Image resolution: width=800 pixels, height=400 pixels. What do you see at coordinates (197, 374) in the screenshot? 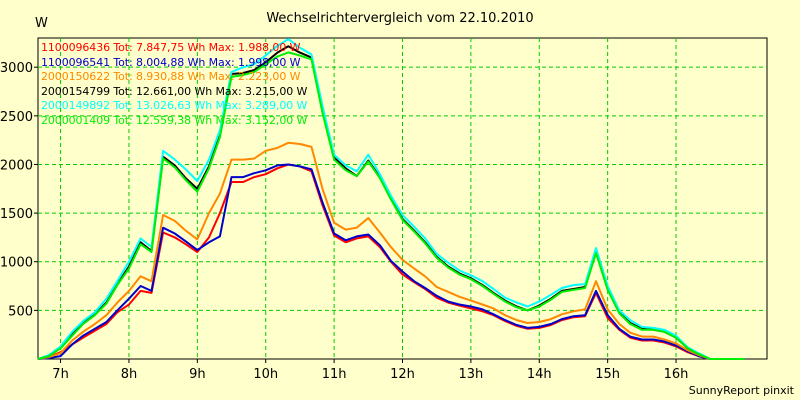
I see `x-tick-label: 9h` at bounding box center [197, 374].